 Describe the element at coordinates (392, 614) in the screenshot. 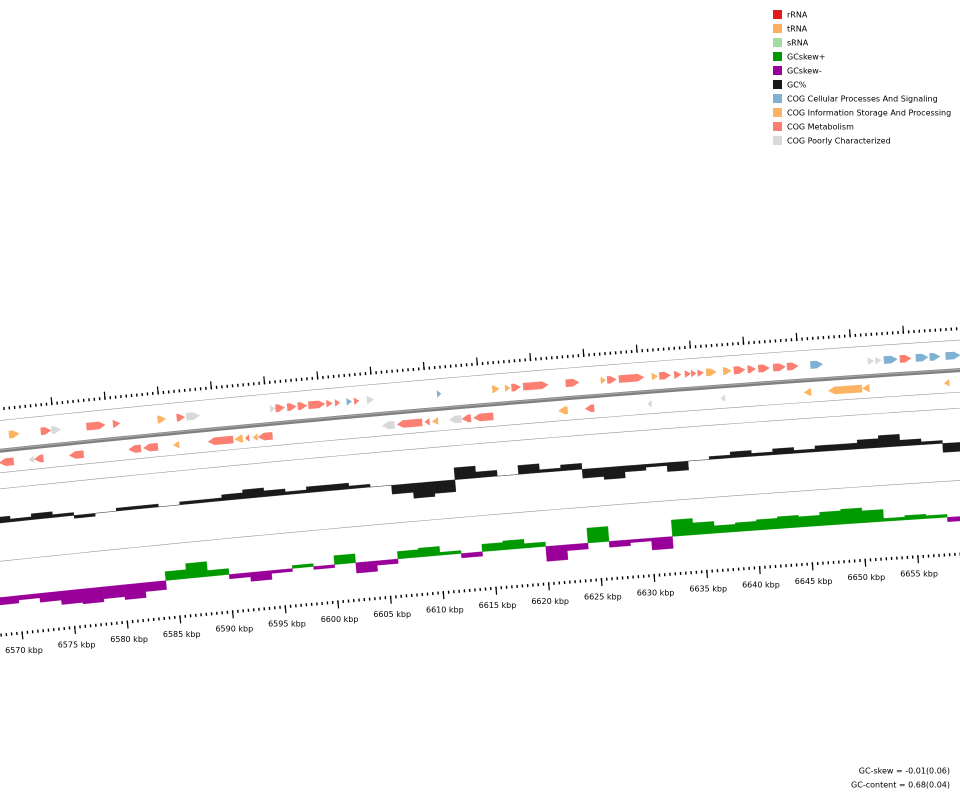

I see `tick-label: 6605 kbp` at that location.